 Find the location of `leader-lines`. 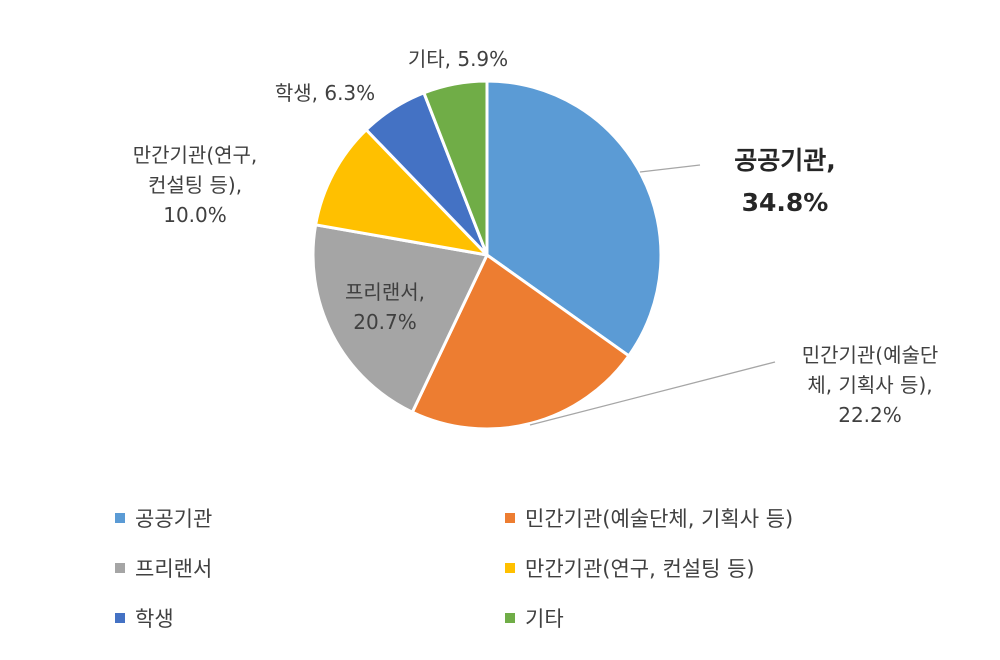

leader-lines is located at coordinates (652, 295).